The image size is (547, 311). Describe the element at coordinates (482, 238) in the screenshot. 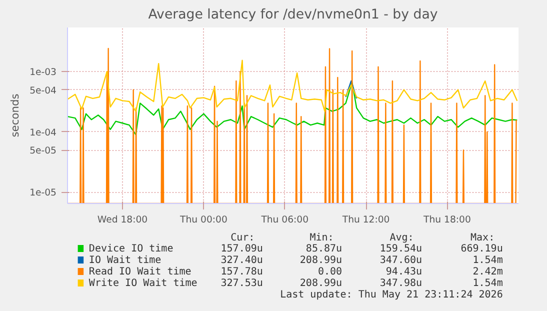

I see `text: Max:` at that location.